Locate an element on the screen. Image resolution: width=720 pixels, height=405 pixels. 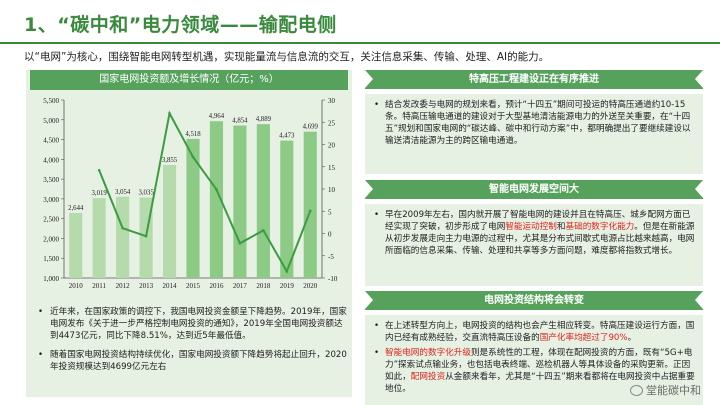
page-title: 1、“碳中和”电力领域——输配电侧 is located at coordinates (180, 25).